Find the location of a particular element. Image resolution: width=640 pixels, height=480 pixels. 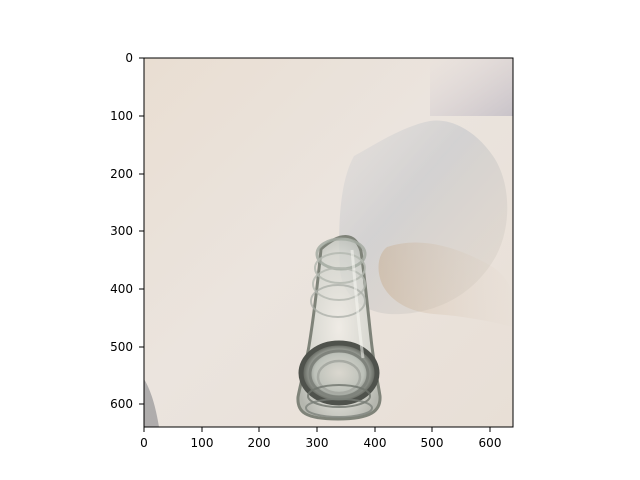

y-tick-label-0: 0 is located at coordinates (129, 58).